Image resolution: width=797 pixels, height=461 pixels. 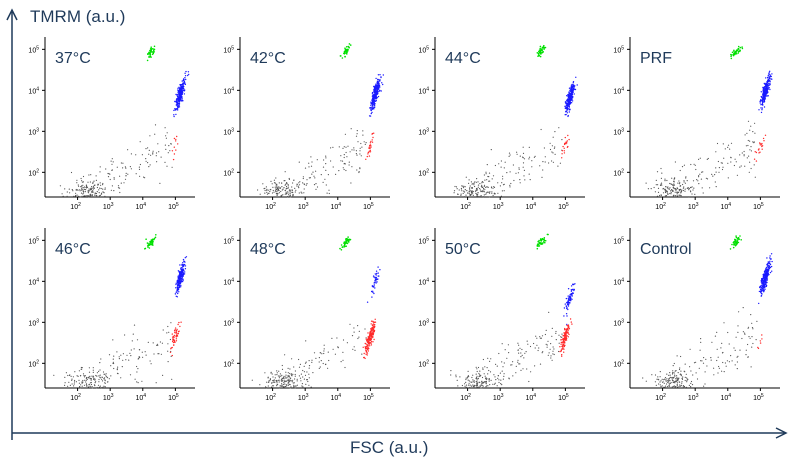 What do you see at coordinates (465, 206) in the screenshot?
I see `x-tick-label: 10²` at bounding box center [465, 206].